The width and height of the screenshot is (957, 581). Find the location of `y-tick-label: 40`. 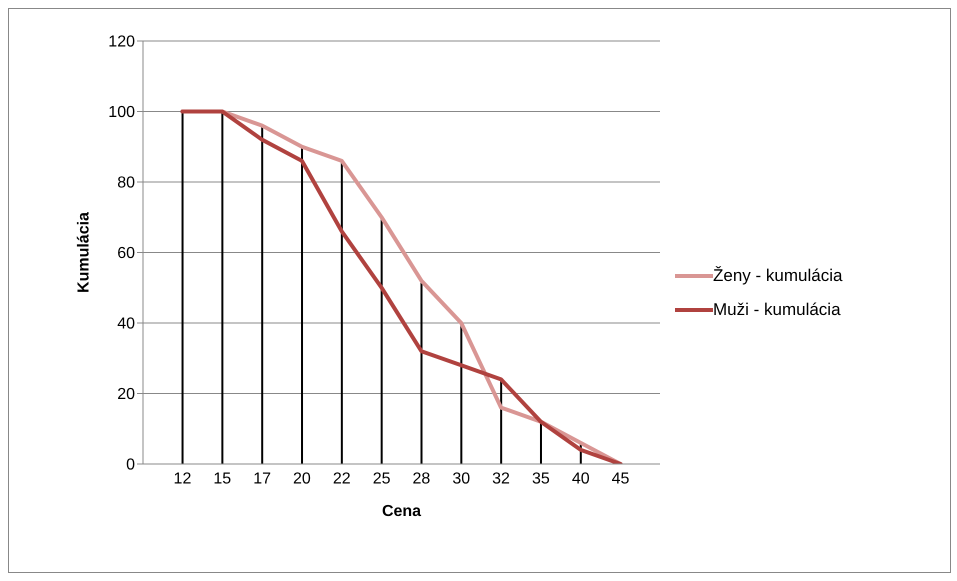

y-tick-label: 40 is located at coordinates (126, 324).